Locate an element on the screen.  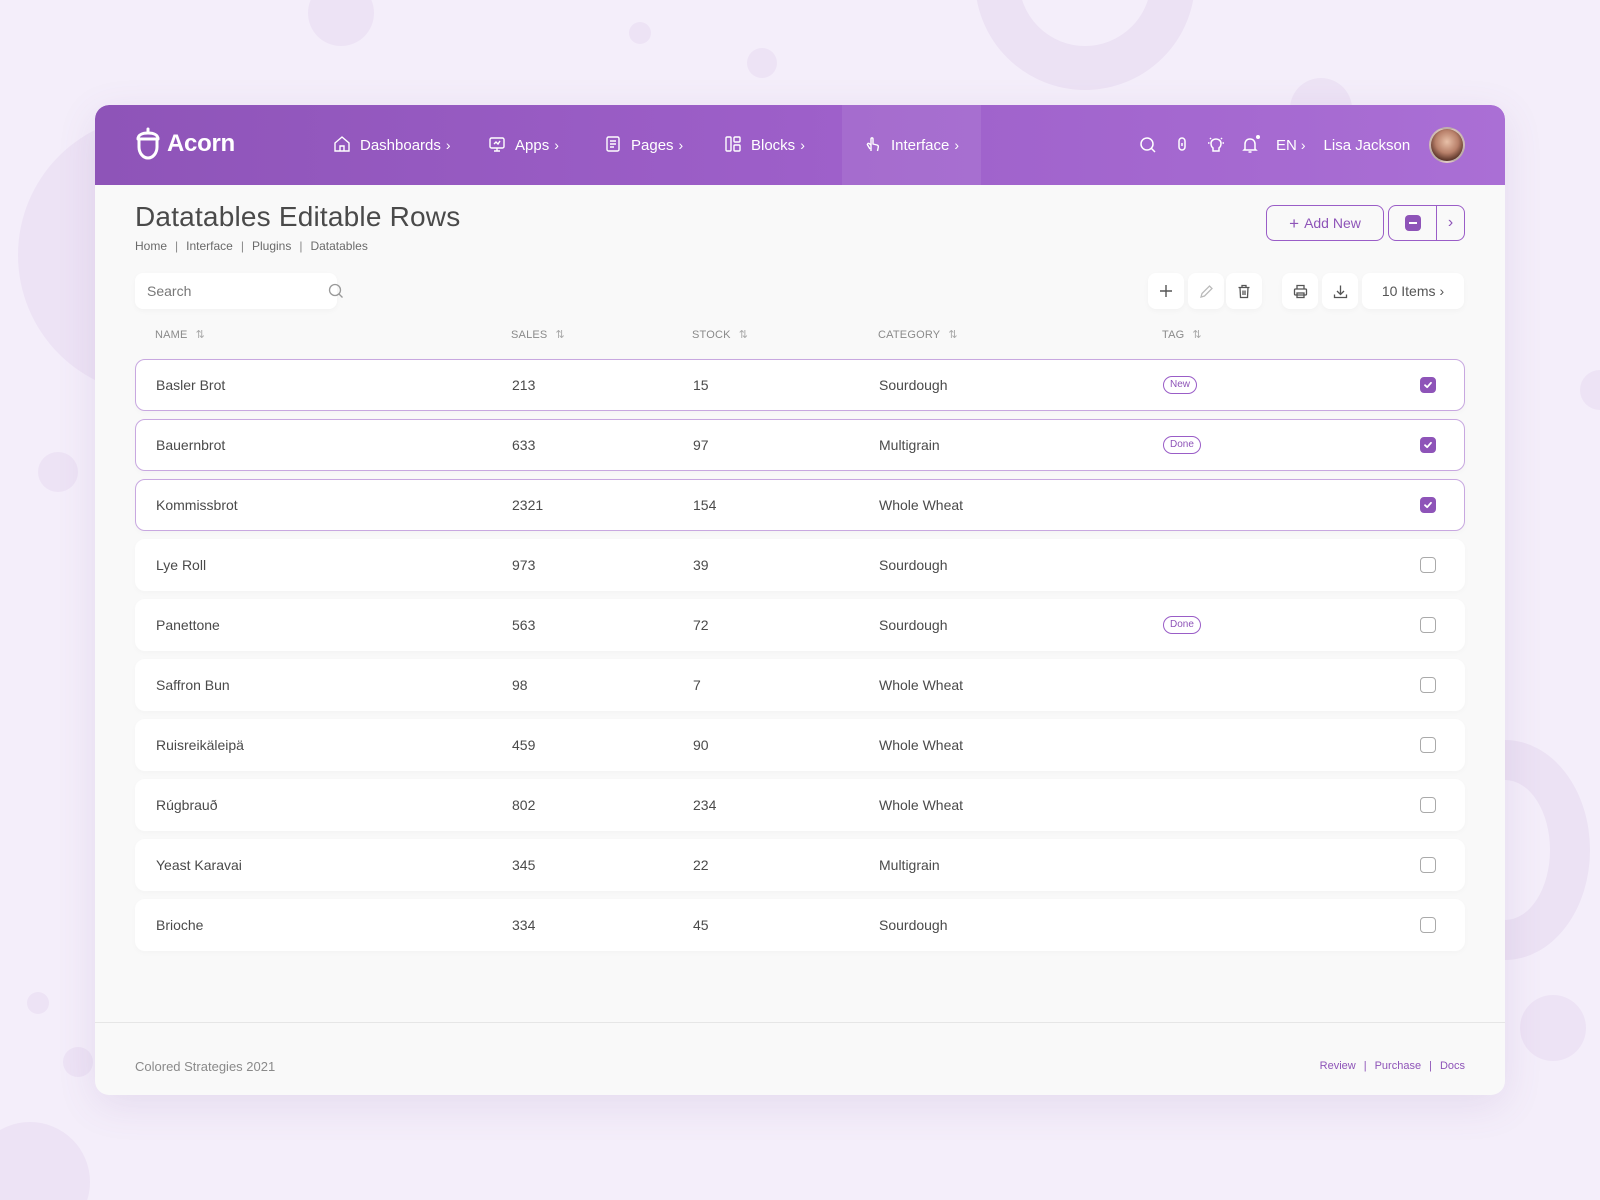
logo: Acorn is located at coordinates (185, 144).